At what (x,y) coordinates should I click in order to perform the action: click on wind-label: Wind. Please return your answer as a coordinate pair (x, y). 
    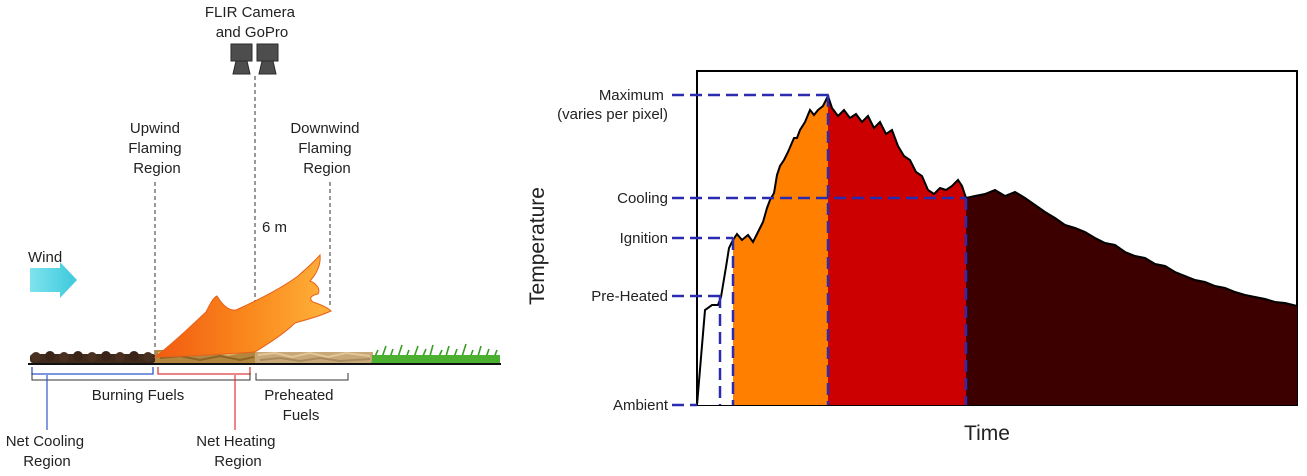
    Looking at the image, I should click on (45, 257).